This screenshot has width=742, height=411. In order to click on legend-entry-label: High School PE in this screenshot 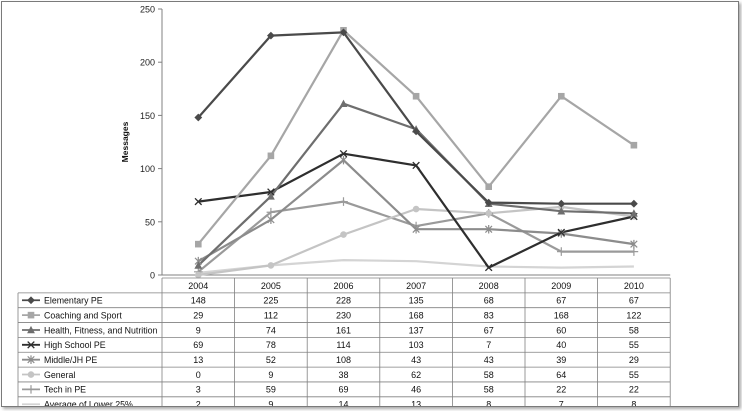, I will do `click(75, 345)`.